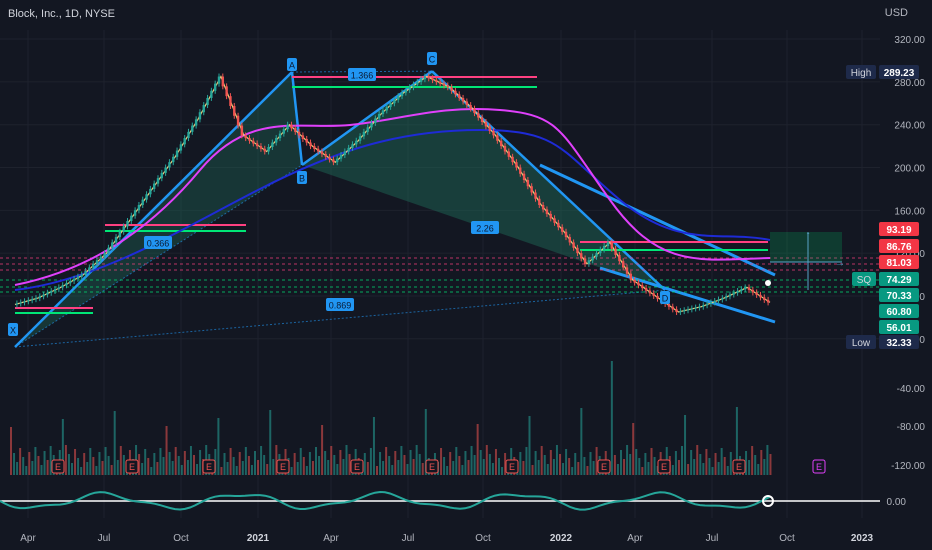 The width and height of the screenshot is (932, 550). What do you see at coordinates (712, 538) in the screenshot?
I see `x-tick-label: Jul` at bounding box center [712, 538].